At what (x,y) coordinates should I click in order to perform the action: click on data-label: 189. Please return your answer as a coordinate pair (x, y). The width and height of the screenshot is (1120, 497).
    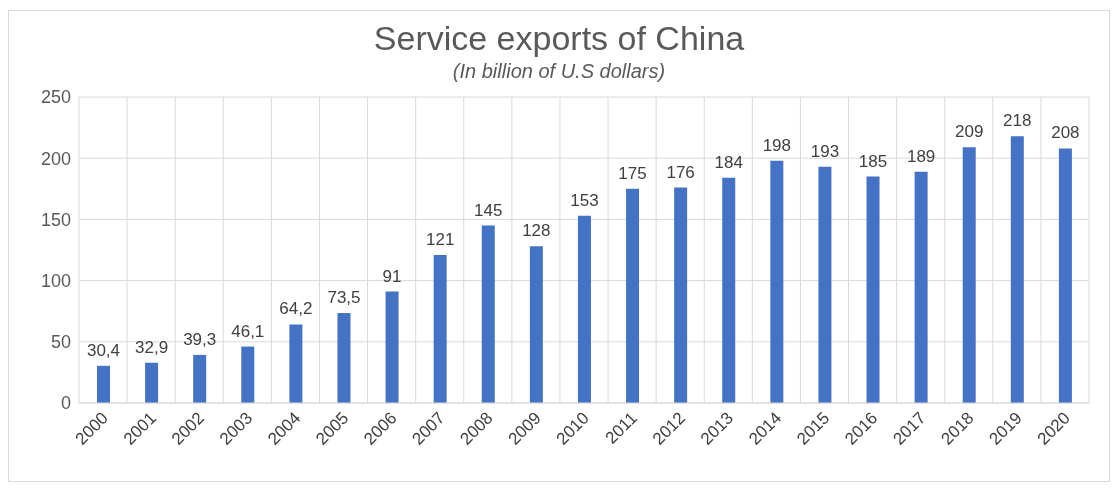
    Looking at the image, I should click on (921, 156).